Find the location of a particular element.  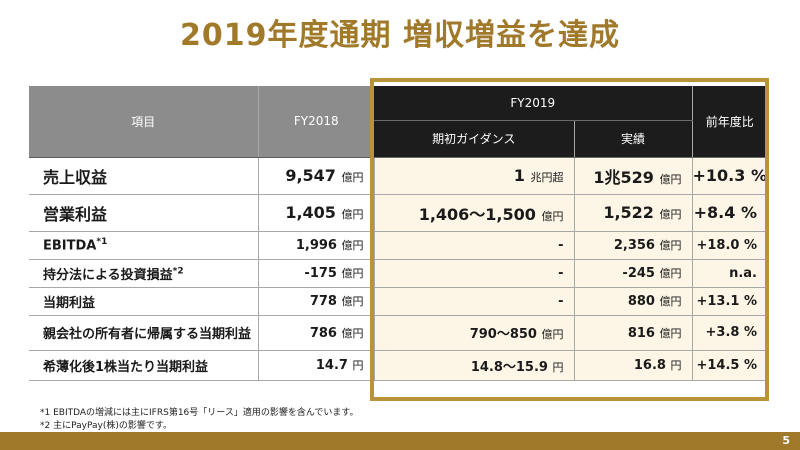

yoy-cell: +3.8 % is located at coordinates (729, 333).